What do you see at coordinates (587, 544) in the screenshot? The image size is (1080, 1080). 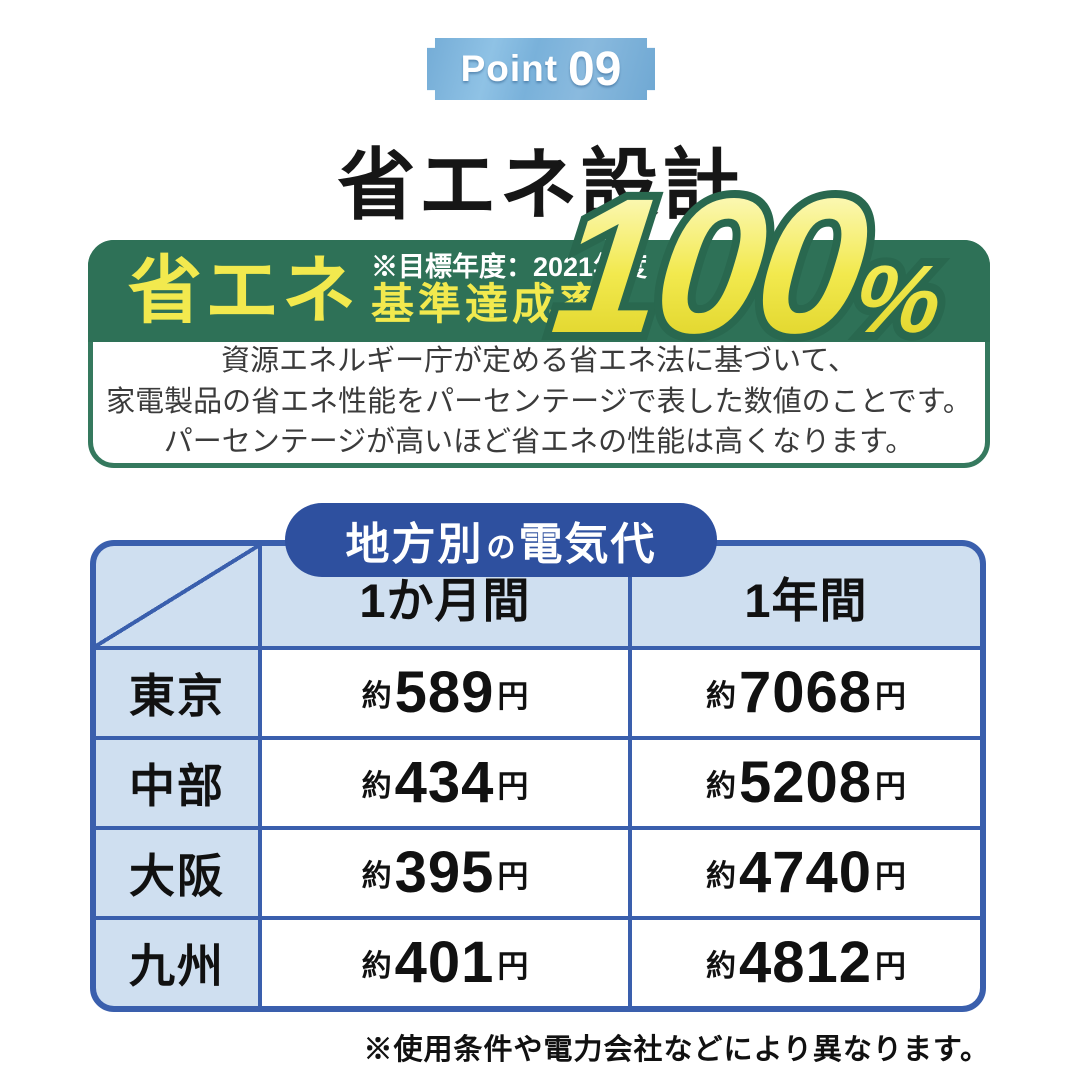 I see `table-title-part: 電気代` at bounding box center [587, 544].